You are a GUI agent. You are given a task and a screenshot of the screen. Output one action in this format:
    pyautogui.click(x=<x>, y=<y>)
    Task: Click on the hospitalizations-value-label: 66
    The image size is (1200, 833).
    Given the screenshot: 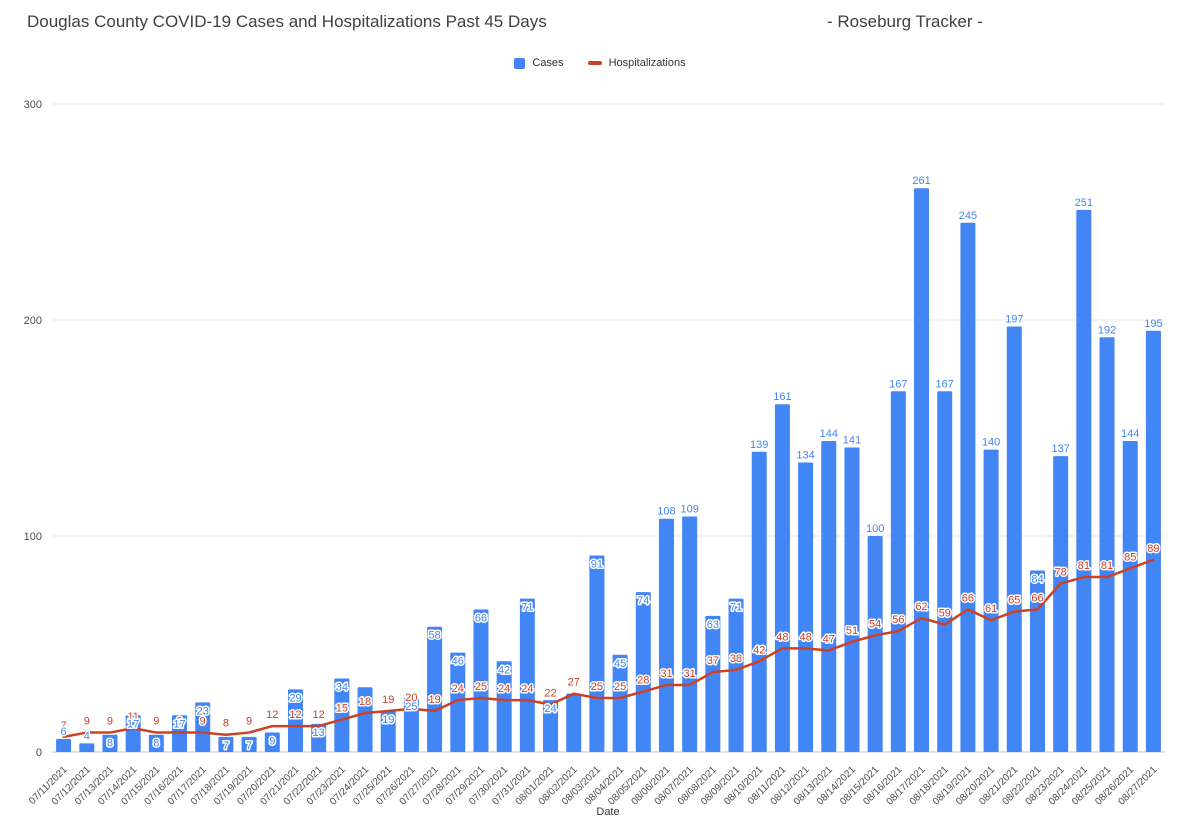 What is the action you would take?
    pyautogui.click(x=1037, y=598)
    